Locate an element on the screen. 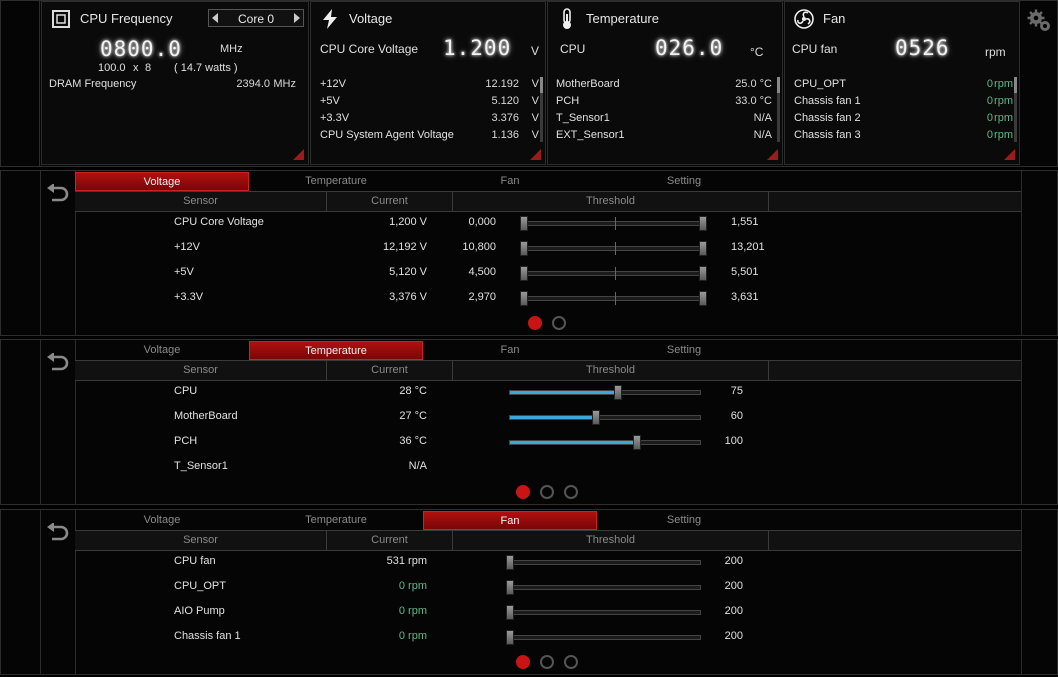 Image resolution: width=1058 pixels, height=677 pixels. voltage-scrollbar is located at coordinates (541, 109).